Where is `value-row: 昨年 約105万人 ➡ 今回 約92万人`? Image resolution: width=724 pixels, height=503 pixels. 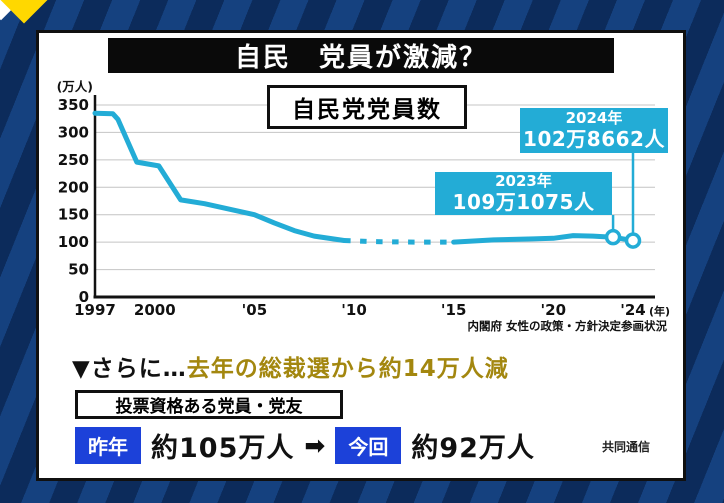
value-row: 昨年 約105万人 ➡ 今回 約92万人 is located at coordinates (305, 445).